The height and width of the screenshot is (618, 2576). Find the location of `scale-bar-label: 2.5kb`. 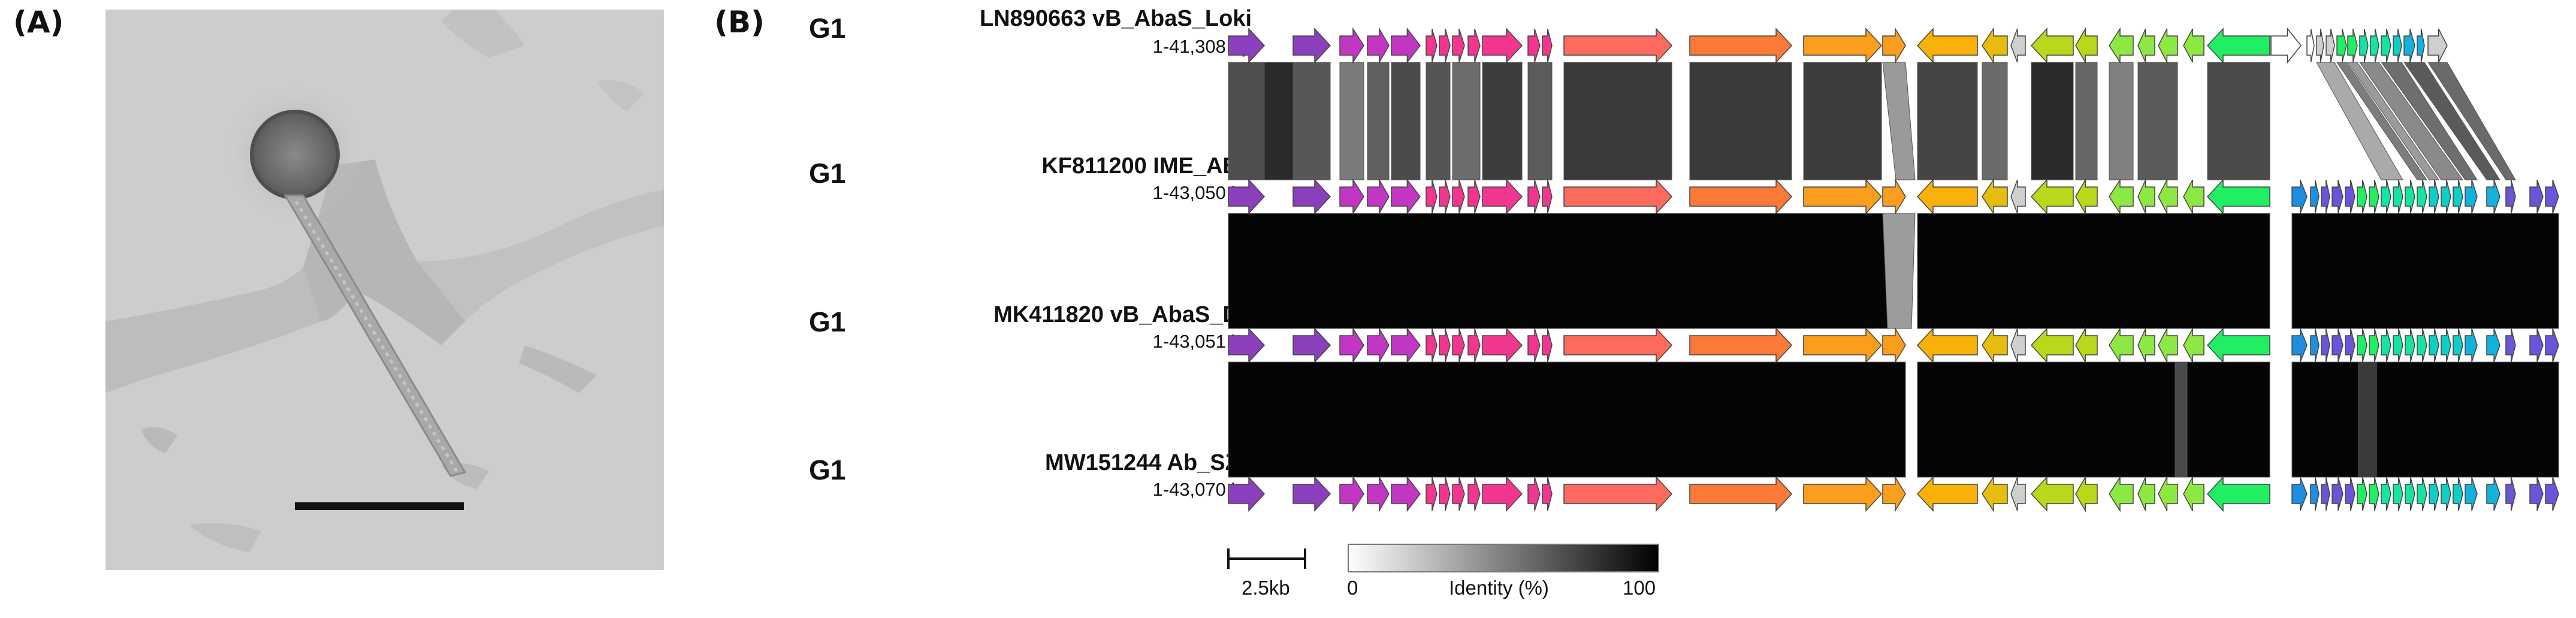

scale-bar-label: 2.5kb is located at coordinates (1266, 588).